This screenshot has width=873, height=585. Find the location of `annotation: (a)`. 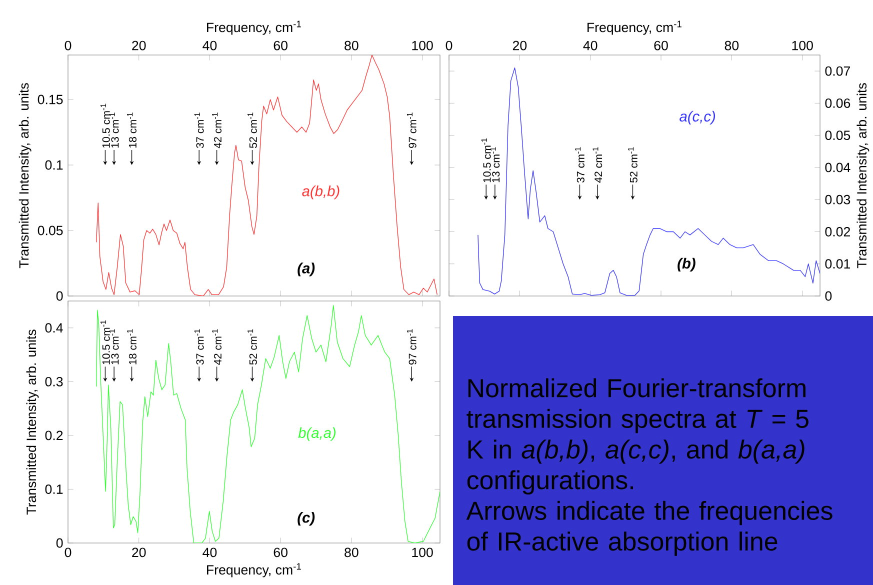

annotation: (a) is located at coordinates (306, 269).